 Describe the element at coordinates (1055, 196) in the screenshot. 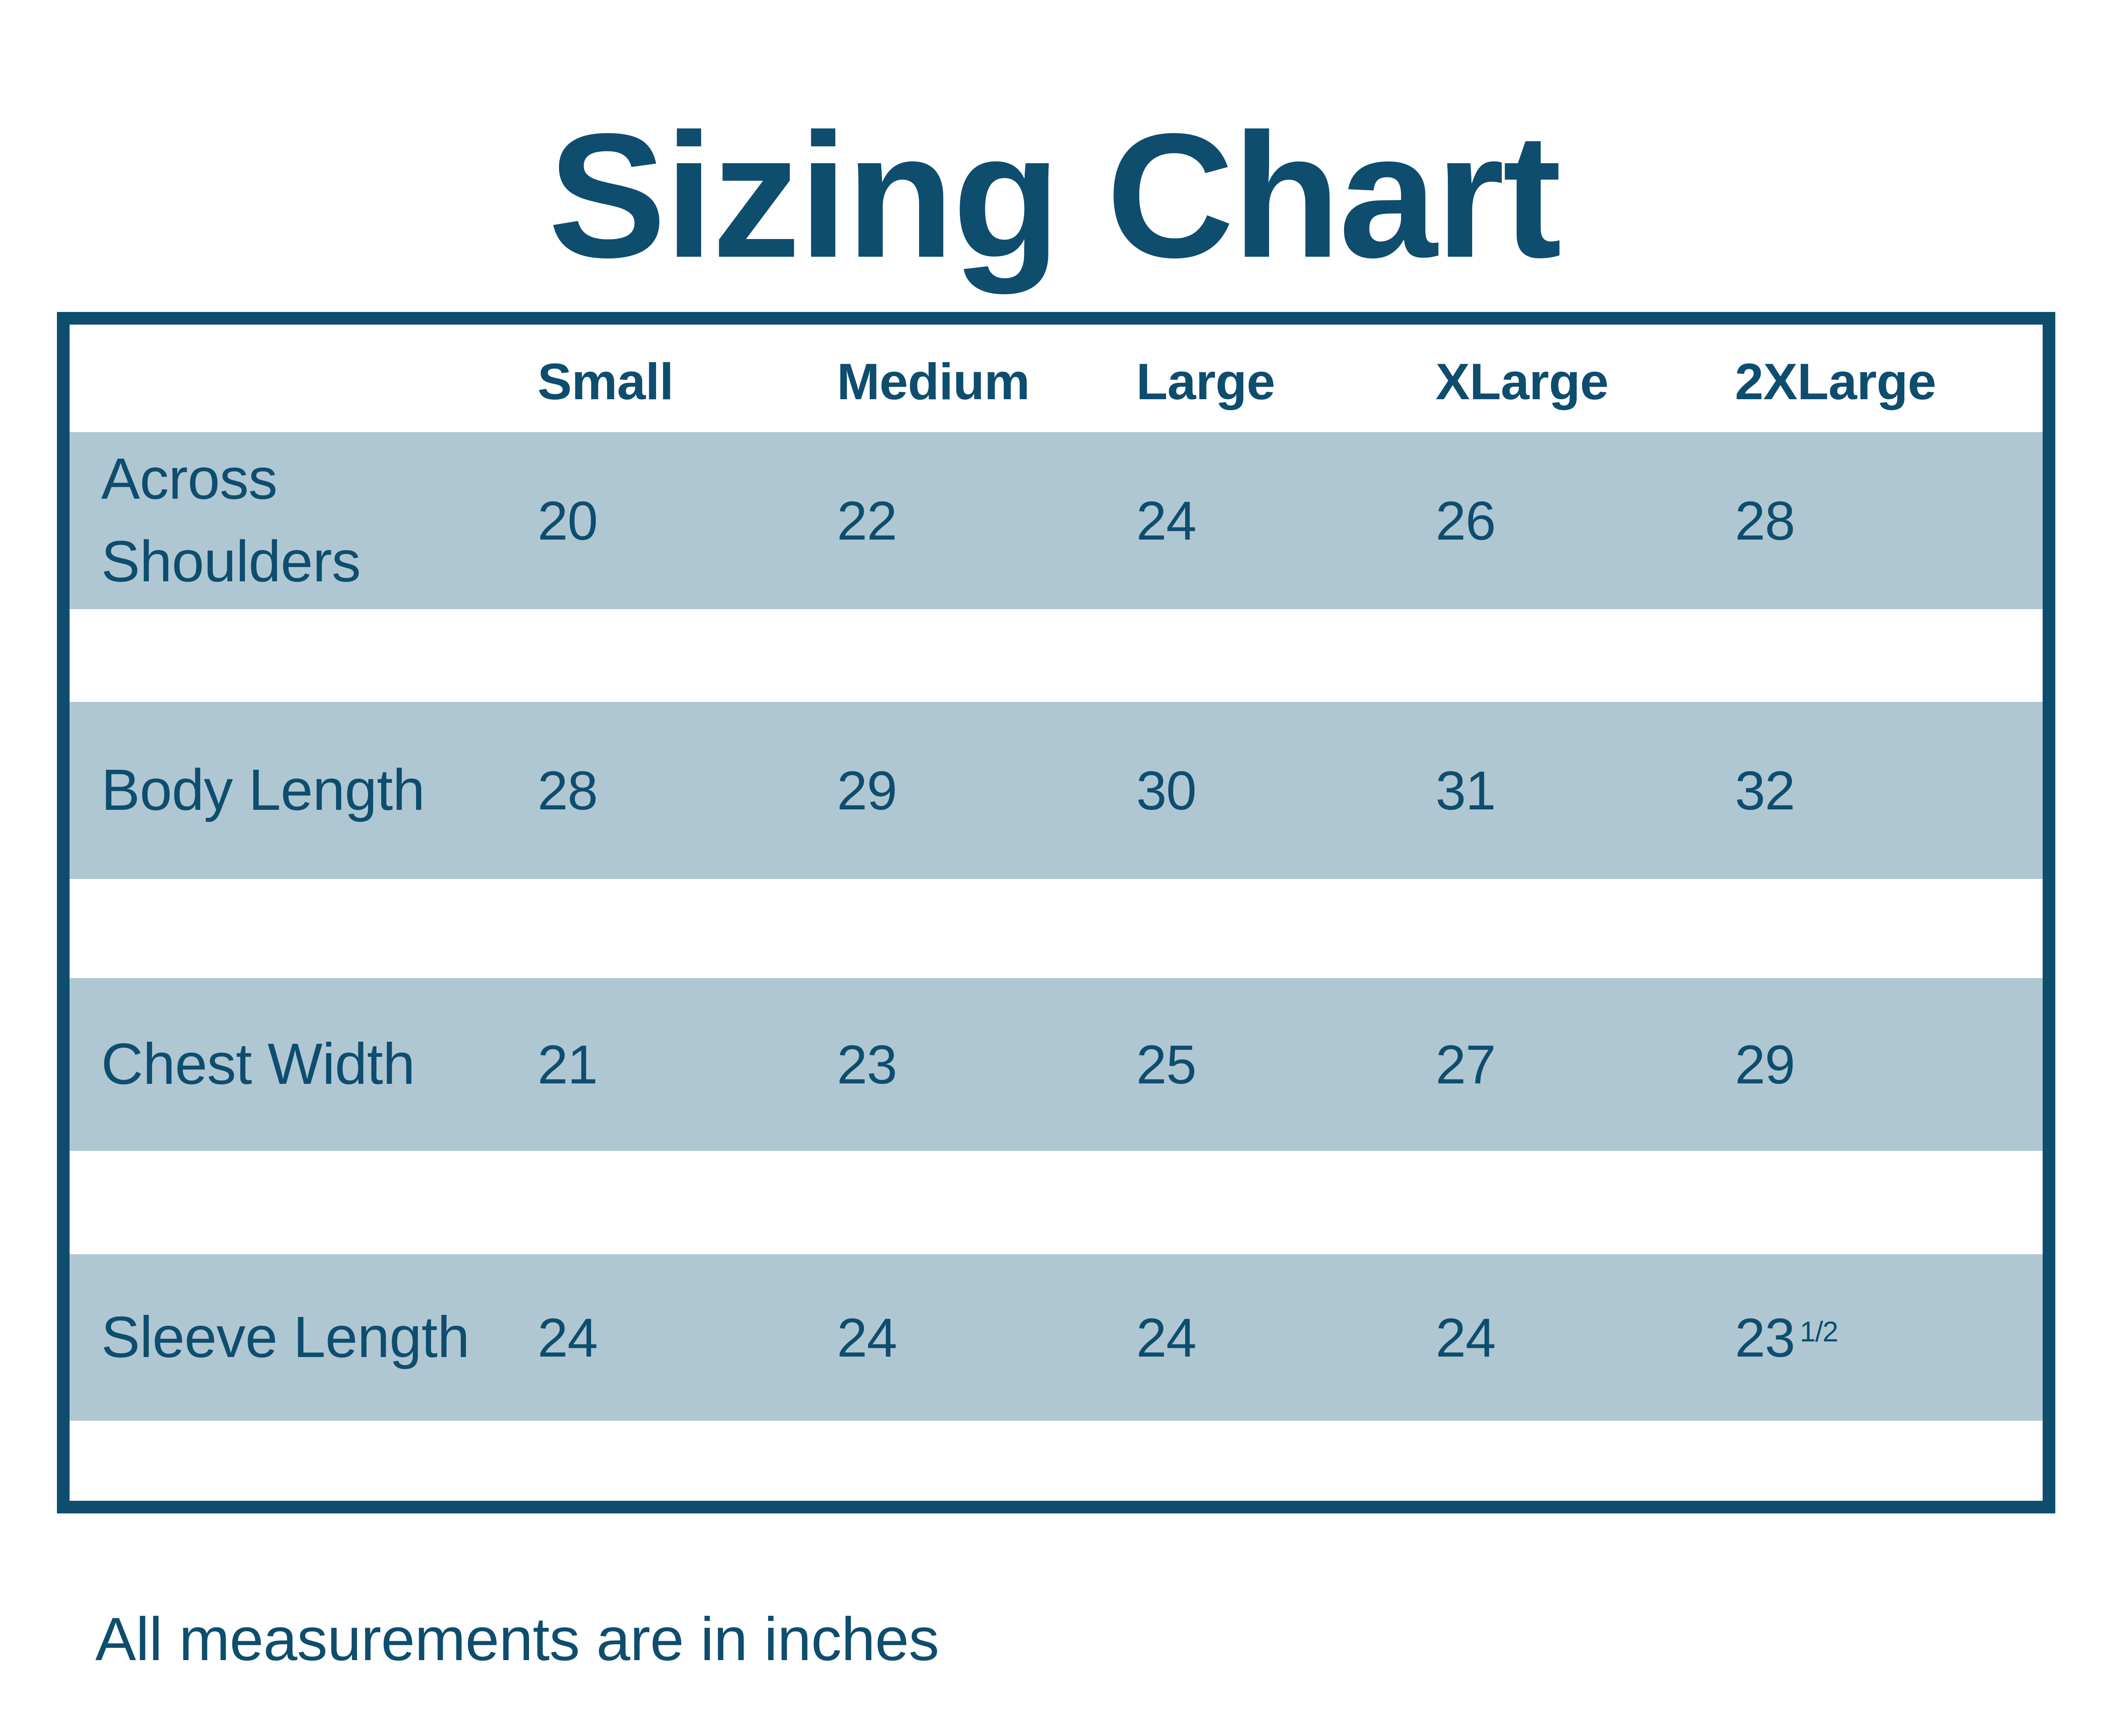

I see `page-title: Sizing Chart` at that location.